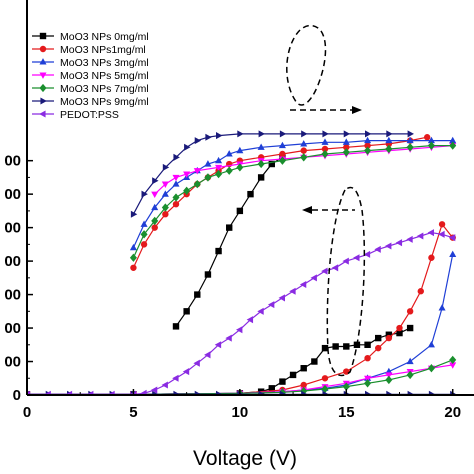  What do you see at coordinates (90, 102) in the screenshot?
I see `legend-item: MoO3 NPs 9mg/ml` at bounding box center [90, 102].